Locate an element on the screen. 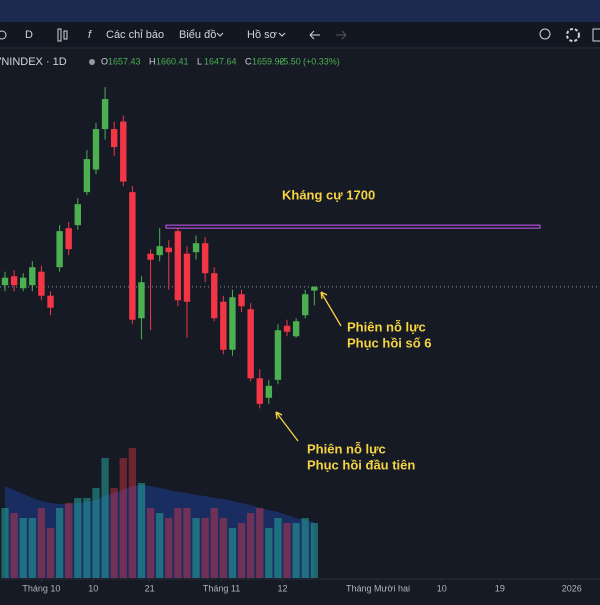 Image resolution: width=600 pixels, height=605 pixels. resistance-label: Kháng cự 1700 is located at coordinates (328, 194).